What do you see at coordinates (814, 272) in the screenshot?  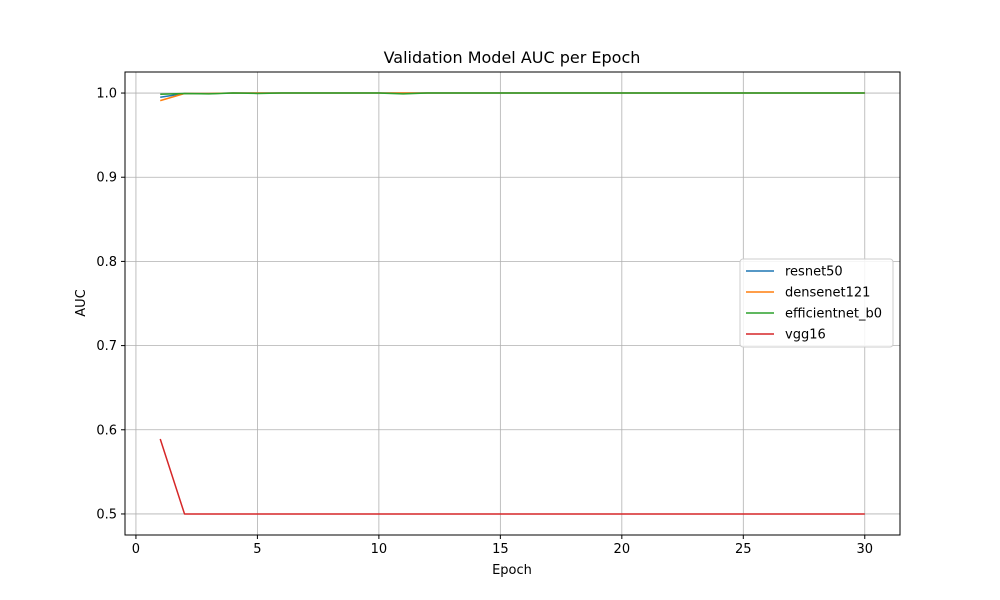 I see `legend-label-resnet50: resnet50` at bounding box center [814, 272].